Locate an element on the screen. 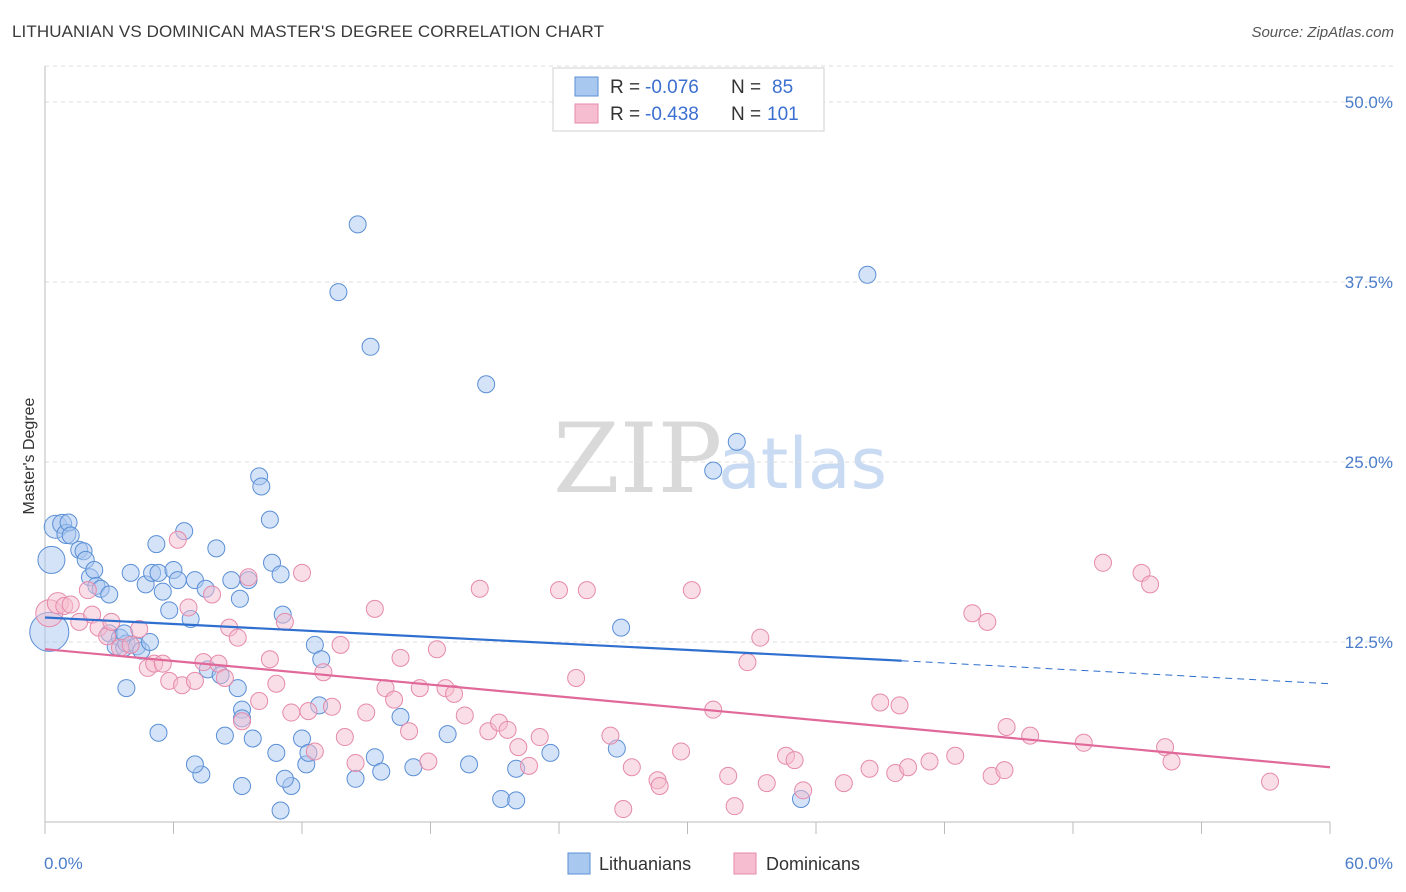  chart-source: Source: ZipAtlas.com is located at coordinates (1322, 32).